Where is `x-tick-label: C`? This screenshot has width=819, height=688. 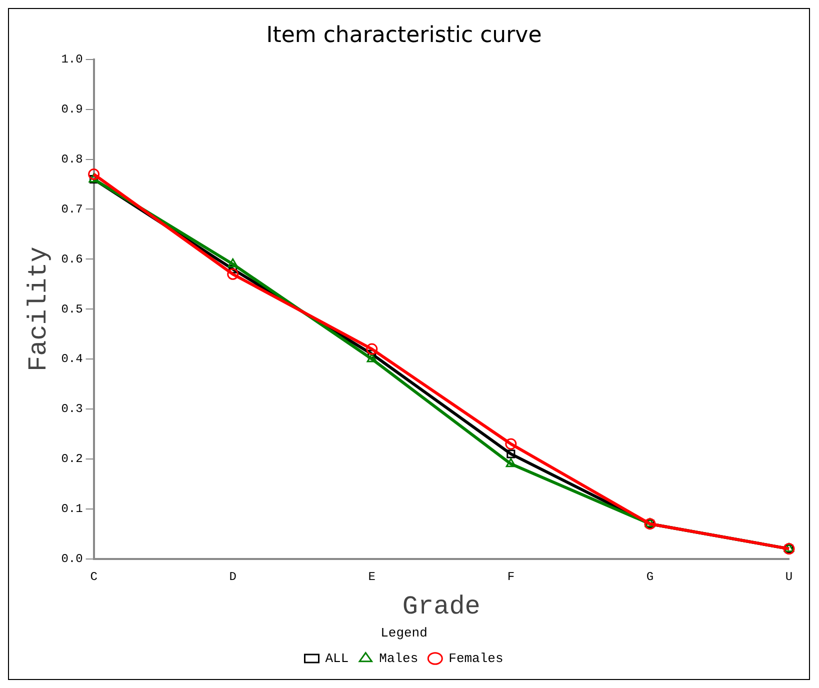 x-tick-label: C is located at coordinates (94, 577).